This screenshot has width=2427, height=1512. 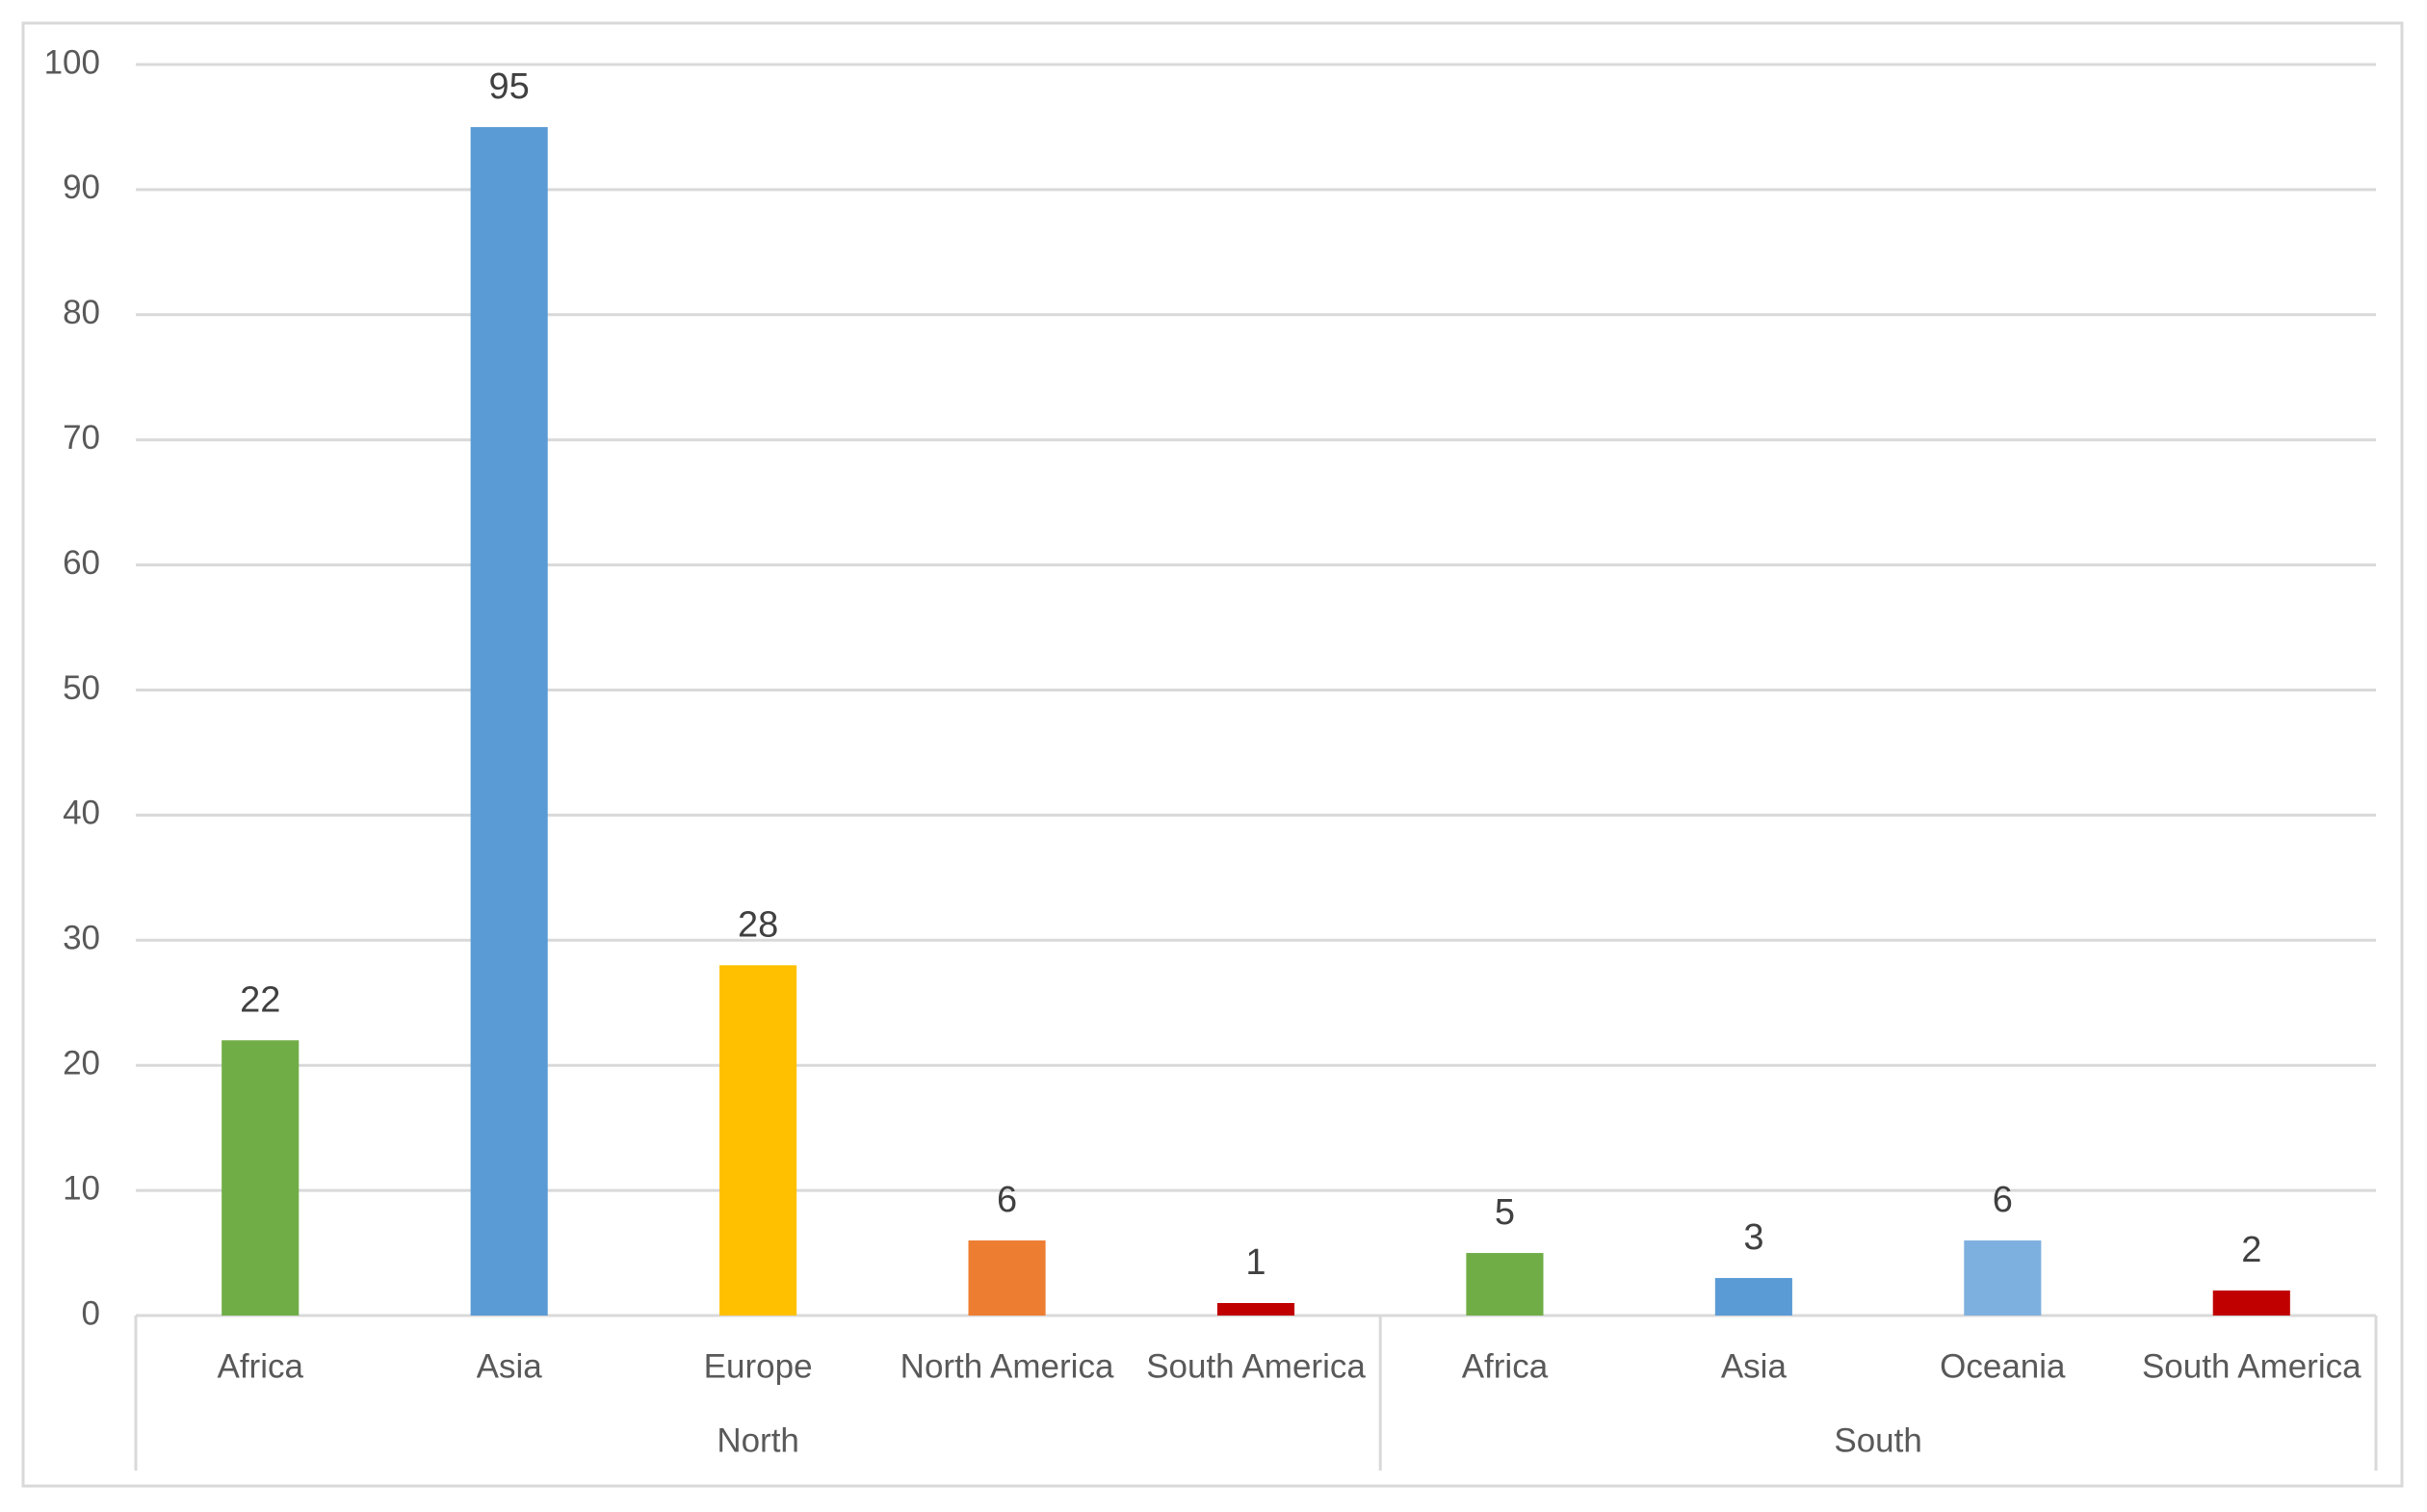 I want to click on y-tick-label: 0, so click(x=91, y=1313).